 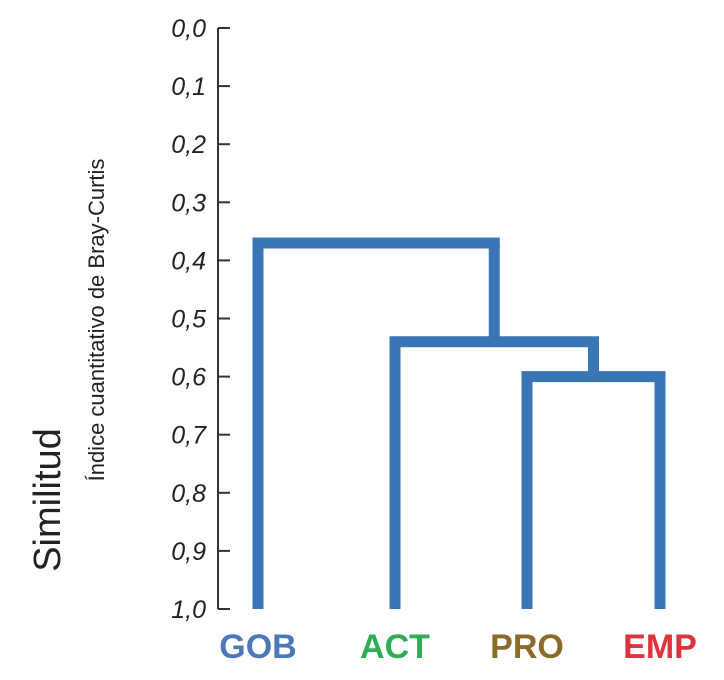 I want to click on y-tick-label: 0,0, so click(x=188, y=29).